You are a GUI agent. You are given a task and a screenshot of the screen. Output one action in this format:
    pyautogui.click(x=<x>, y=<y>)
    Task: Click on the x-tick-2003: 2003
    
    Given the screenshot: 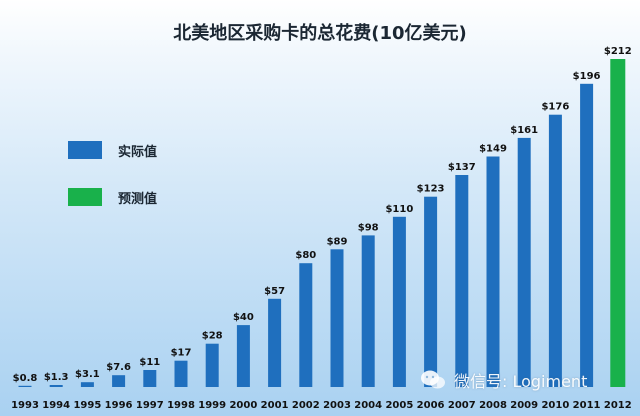 What is the action you would take?
    pyautogui.click(x=337, y=405)
    